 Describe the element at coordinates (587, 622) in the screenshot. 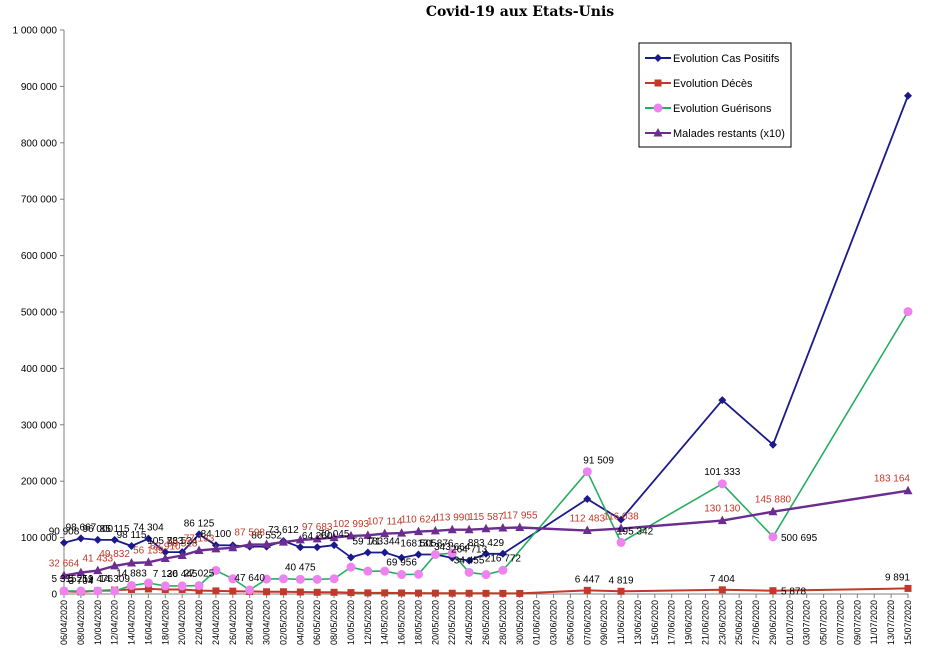

I see `x-tick-label: 07/06/2020` at that location.